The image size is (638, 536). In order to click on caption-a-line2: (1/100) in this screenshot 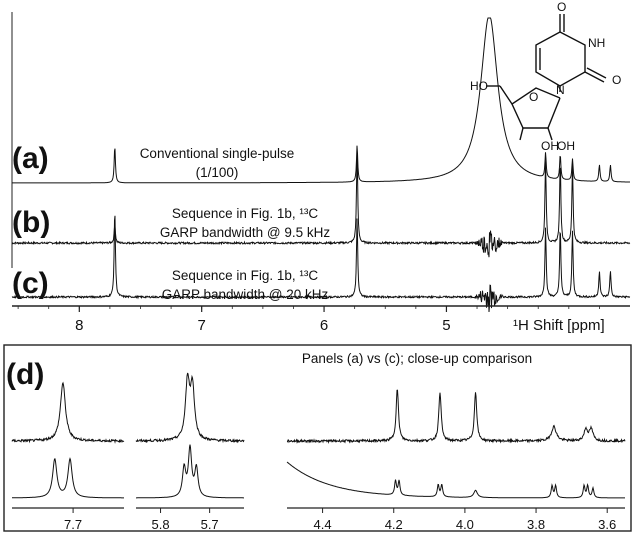, I will do `click(217, 172)`.